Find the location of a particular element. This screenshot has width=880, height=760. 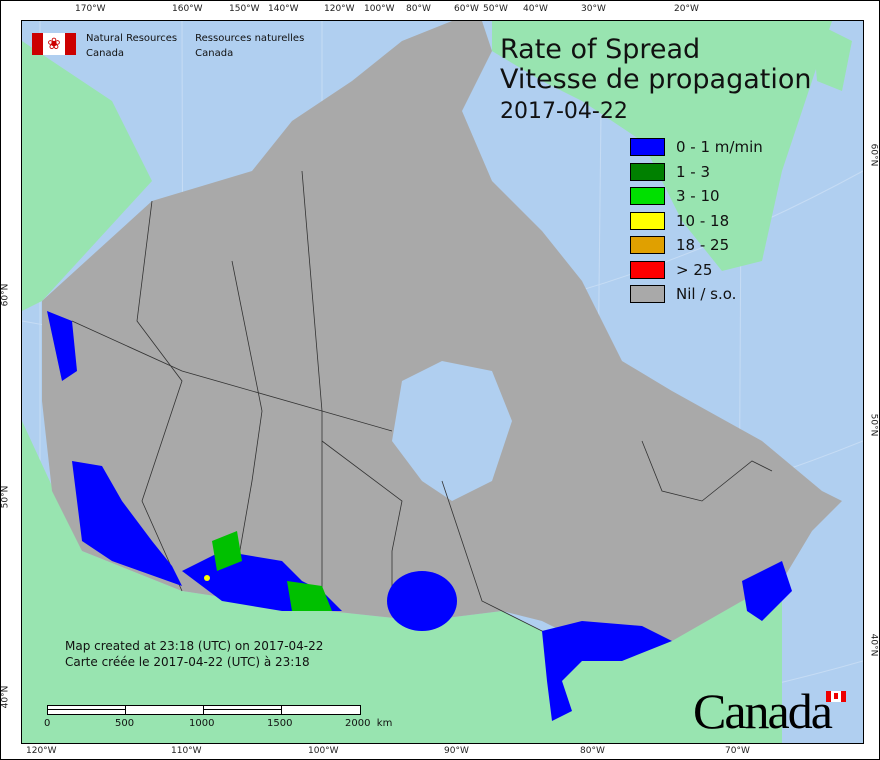

scale-label: 2000 km is located at coordinates (369, 723).